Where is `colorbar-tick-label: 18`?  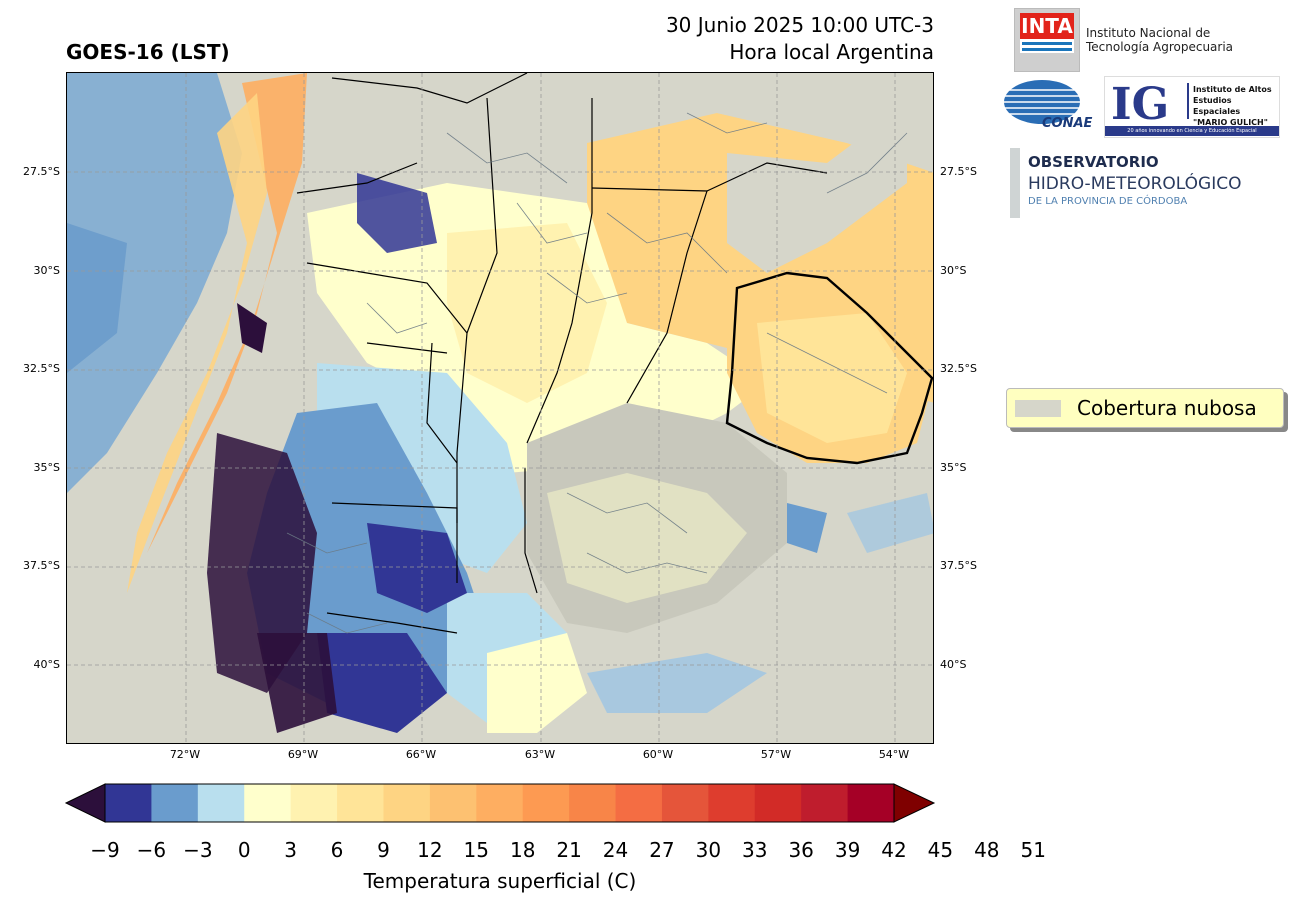 colorbar-tick-label: 18 is located at coordinates (522, 850).